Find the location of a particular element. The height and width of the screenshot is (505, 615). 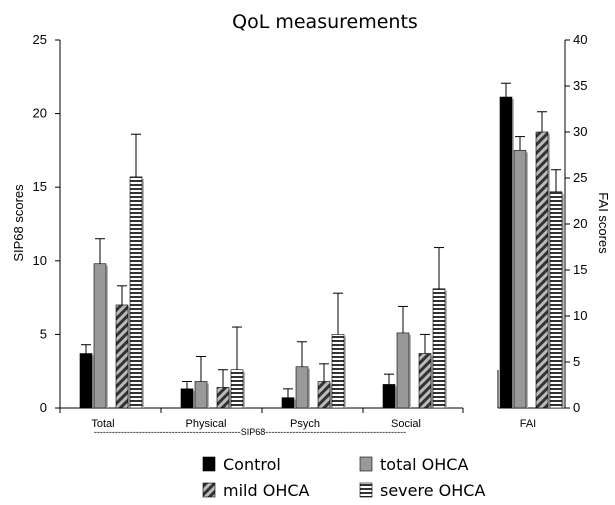

legend-label: total OHCA is located at coordinates (424, 464).